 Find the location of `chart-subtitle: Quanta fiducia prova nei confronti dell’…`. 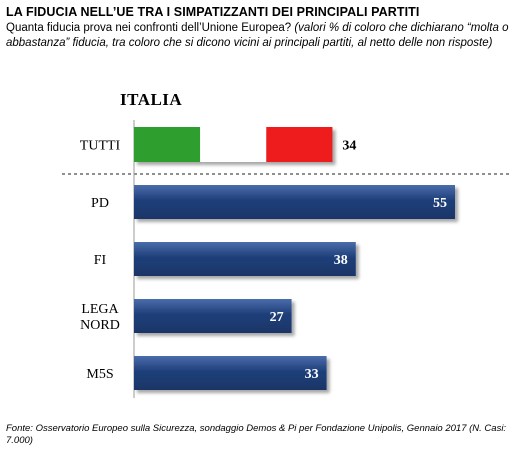

chart-subtitle: Quanta fiducia prova nei confronti dell’… is located at coordinates (259, 36).